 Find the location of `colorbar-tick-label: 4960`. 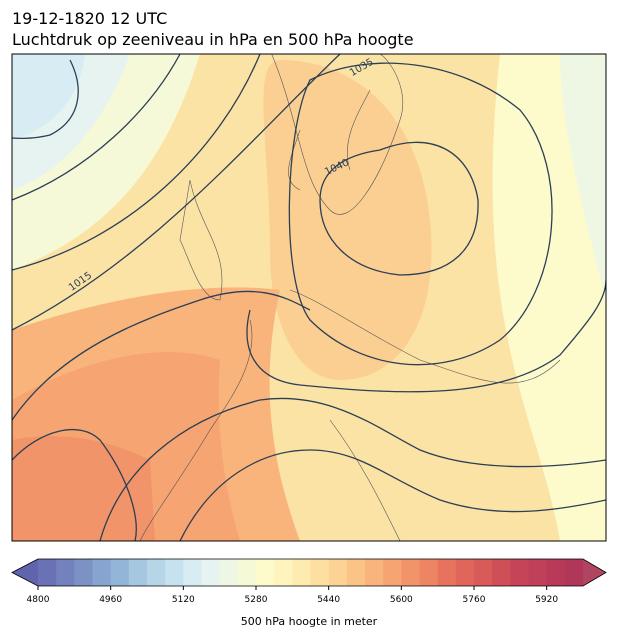

colorbar-tick-label: 4960 is located at coordinates (110, 600).